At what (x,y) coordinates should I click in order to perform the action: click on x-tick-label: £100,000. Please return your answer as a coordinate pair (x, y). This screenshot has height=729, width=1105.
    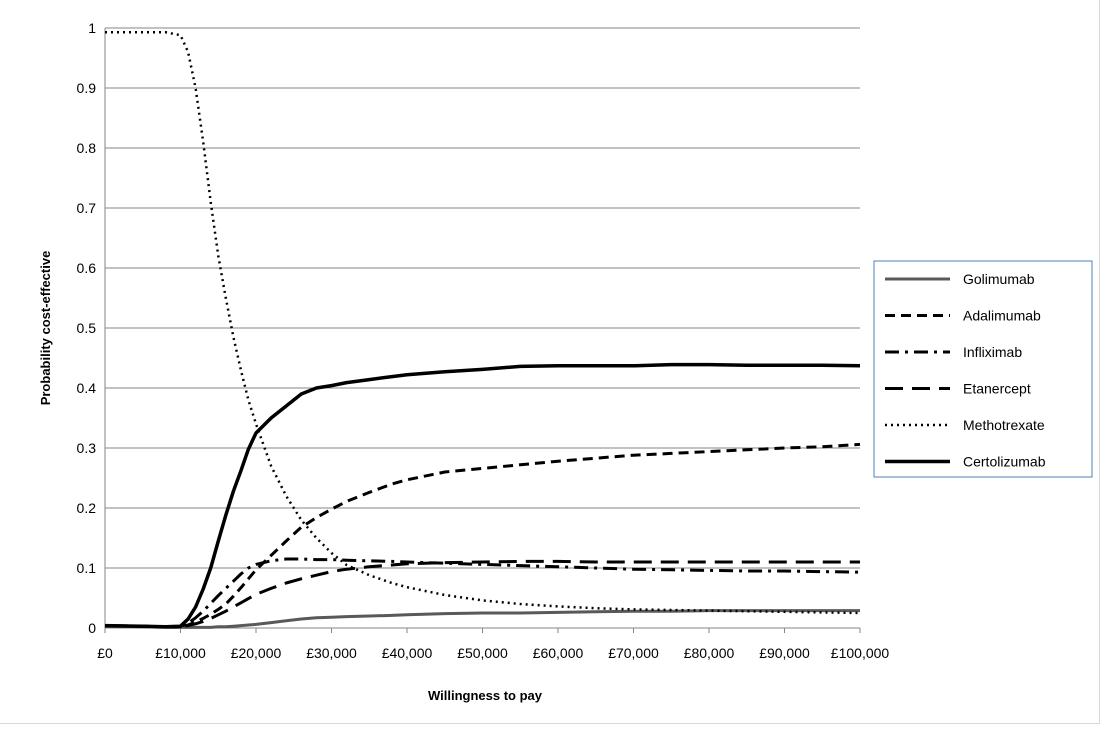
    Looking at the image, I should click on (860, 653).